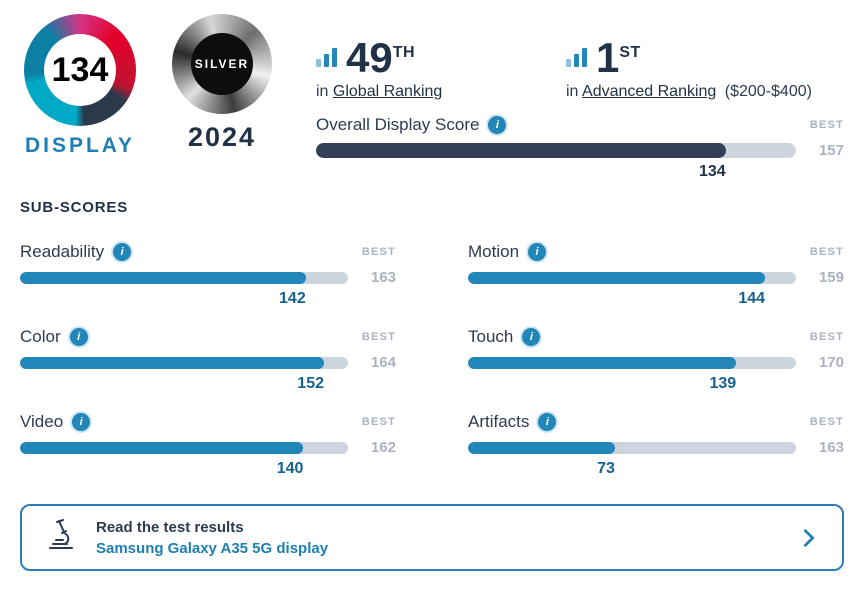  Describe the element at coordinates (42, 422) in the screenshot. I see `subscore-label: Video` at that location.